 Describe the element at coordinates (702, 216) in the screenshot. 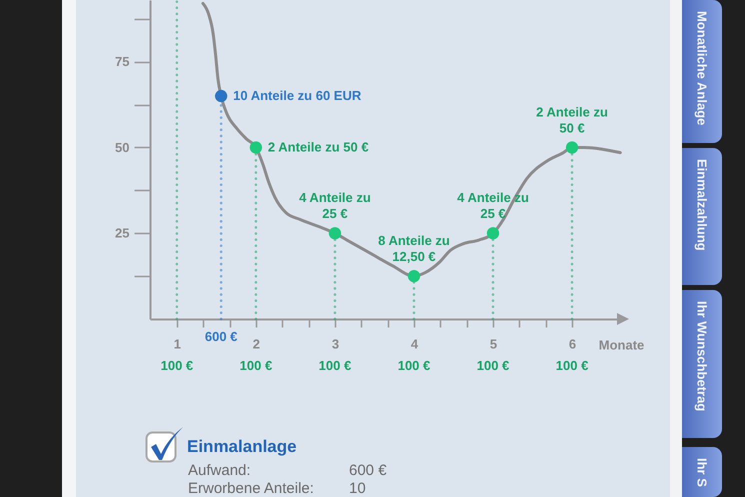

I see `tab: Einmalzahlung` at that location.